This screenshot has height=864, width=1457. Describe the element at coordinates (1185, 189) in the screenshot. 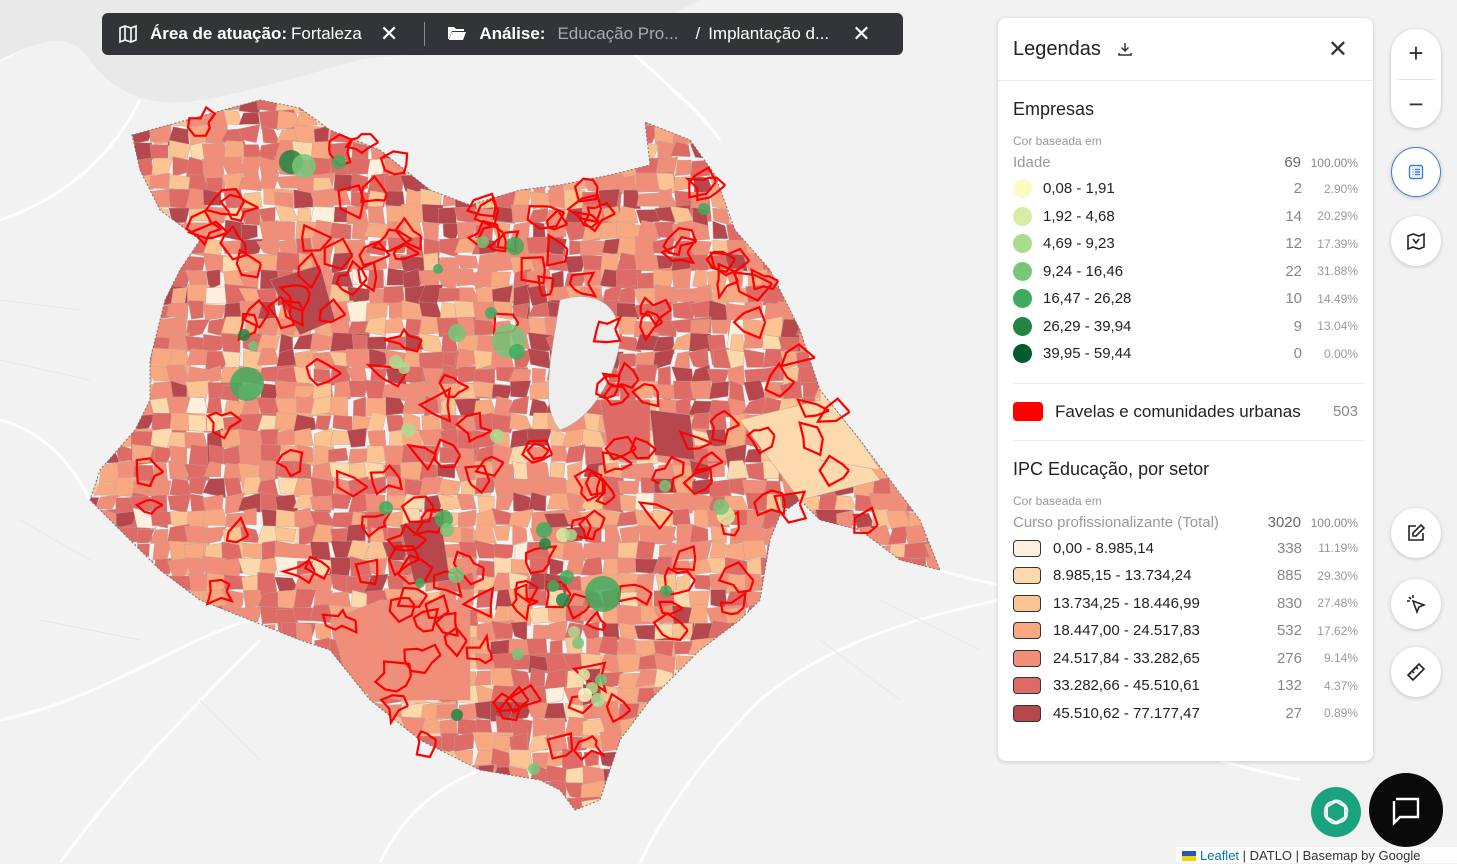

I see `legend-class-row: 0,08 - 1,91 2 2.90%` at that location.